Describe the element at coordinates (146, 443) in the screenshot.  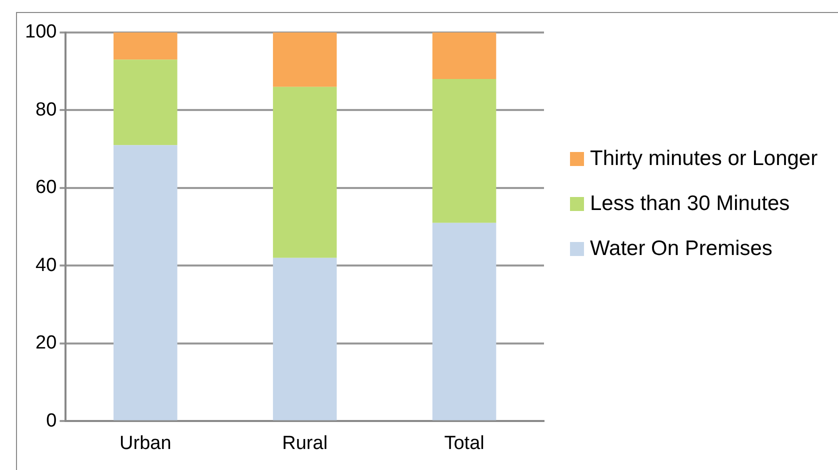
I see `x-tick-label: Urban` at that location.